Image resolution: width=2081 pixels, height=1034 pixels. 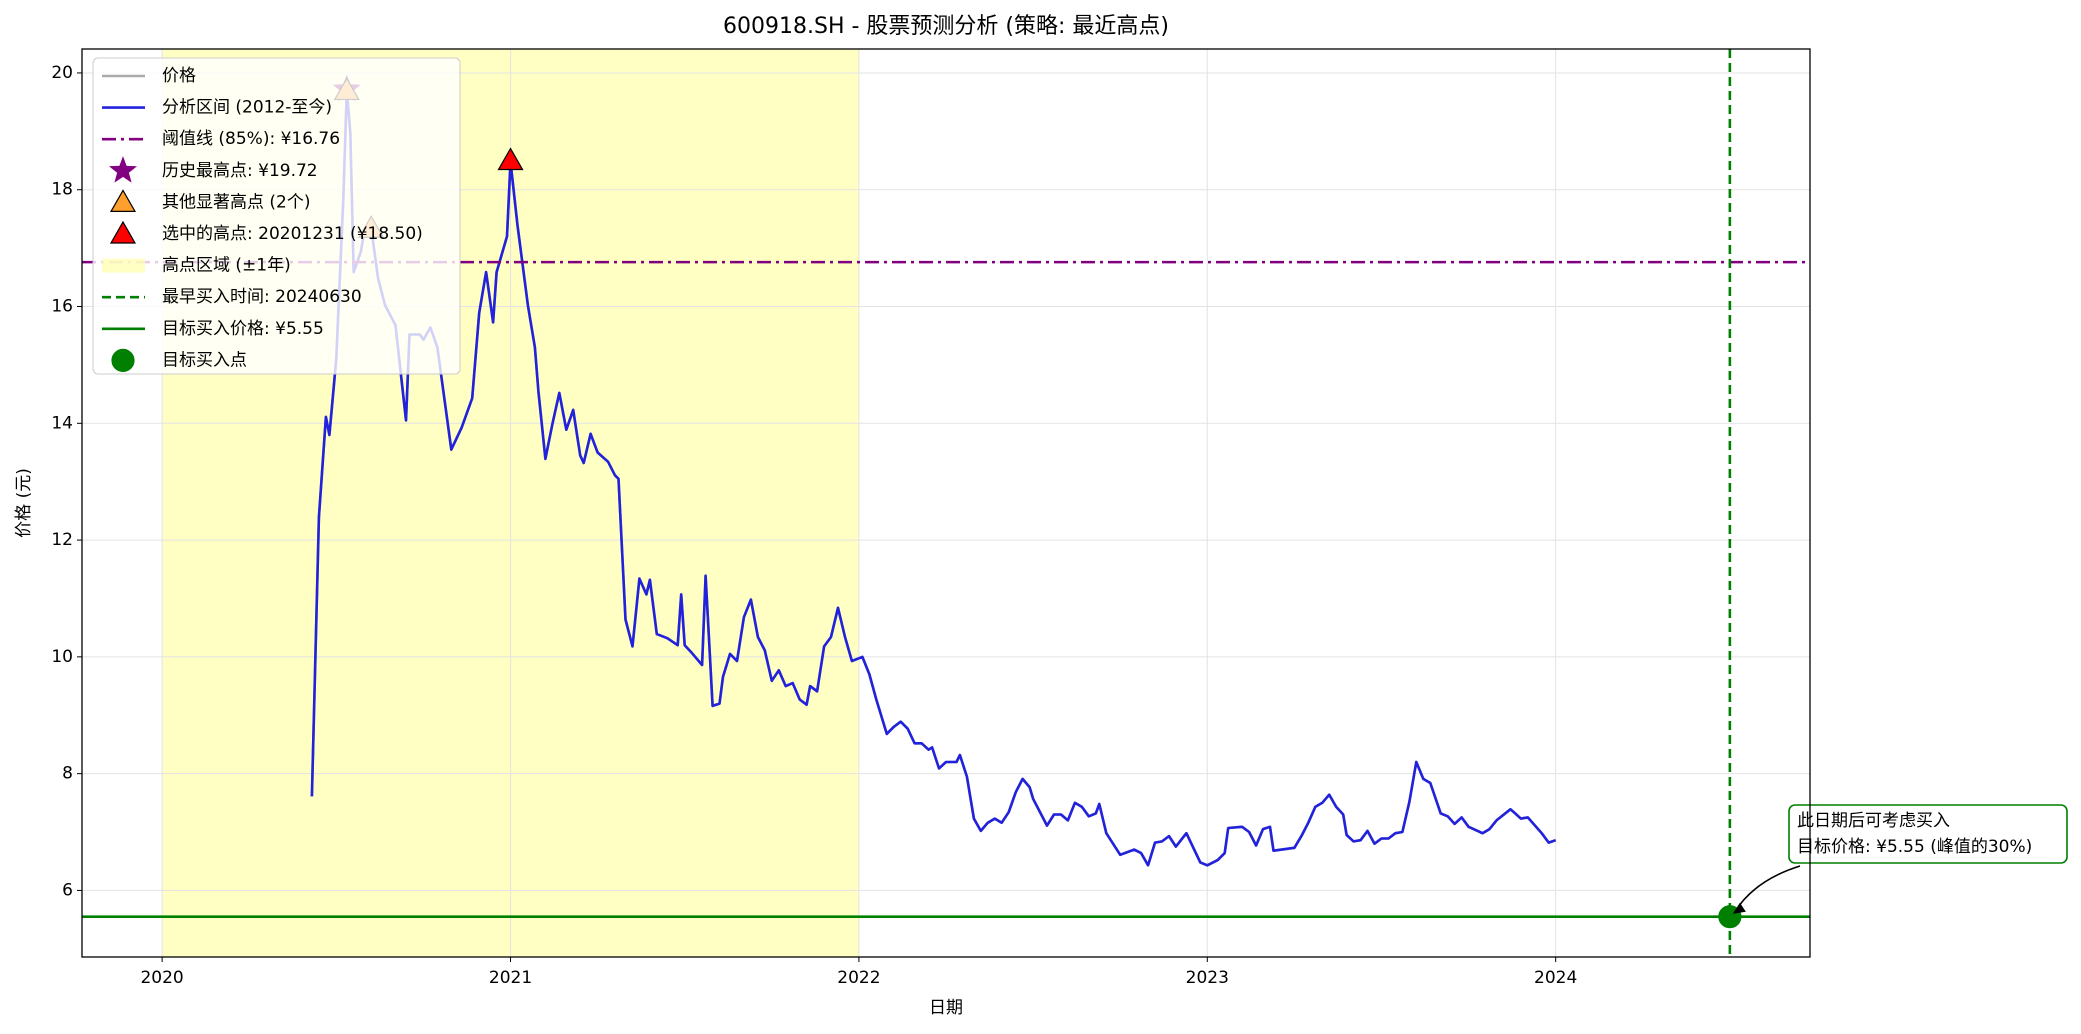 What do you see at coordinates (123, 265) in the screenshot?
I see `legend-symbol` at bounding box center [123, 265].